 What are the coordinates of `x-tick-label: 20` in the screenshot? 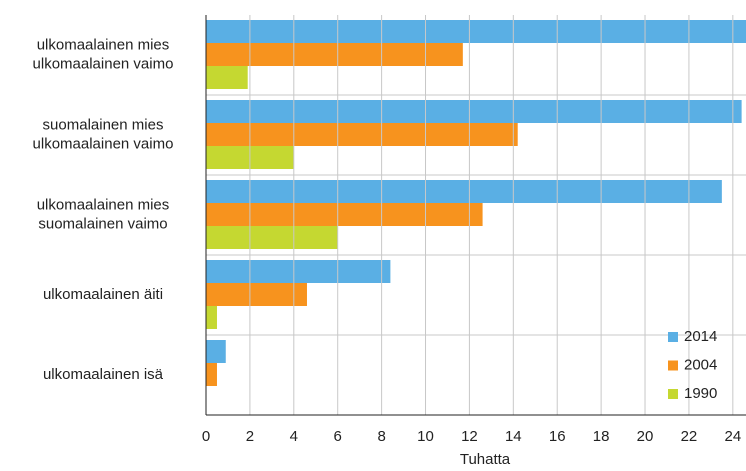 It's located at (645, 436).